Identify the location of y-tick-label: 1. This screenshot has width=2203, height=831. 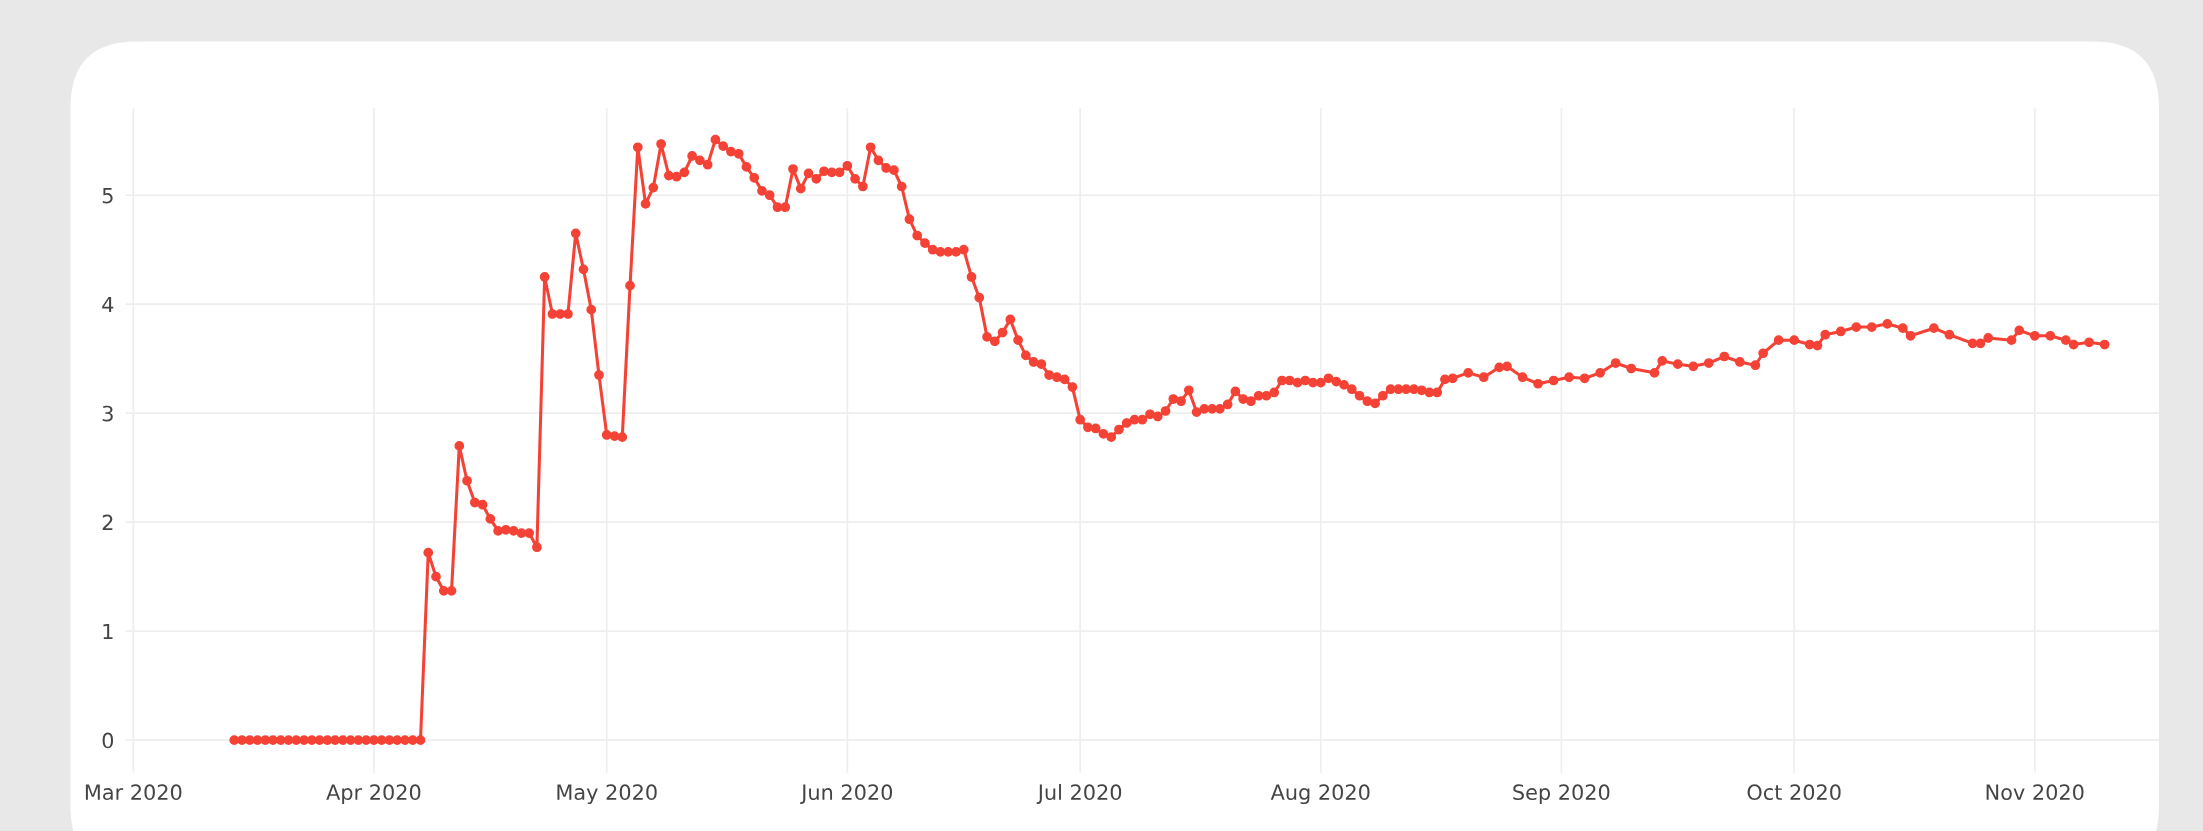
(108, 631).